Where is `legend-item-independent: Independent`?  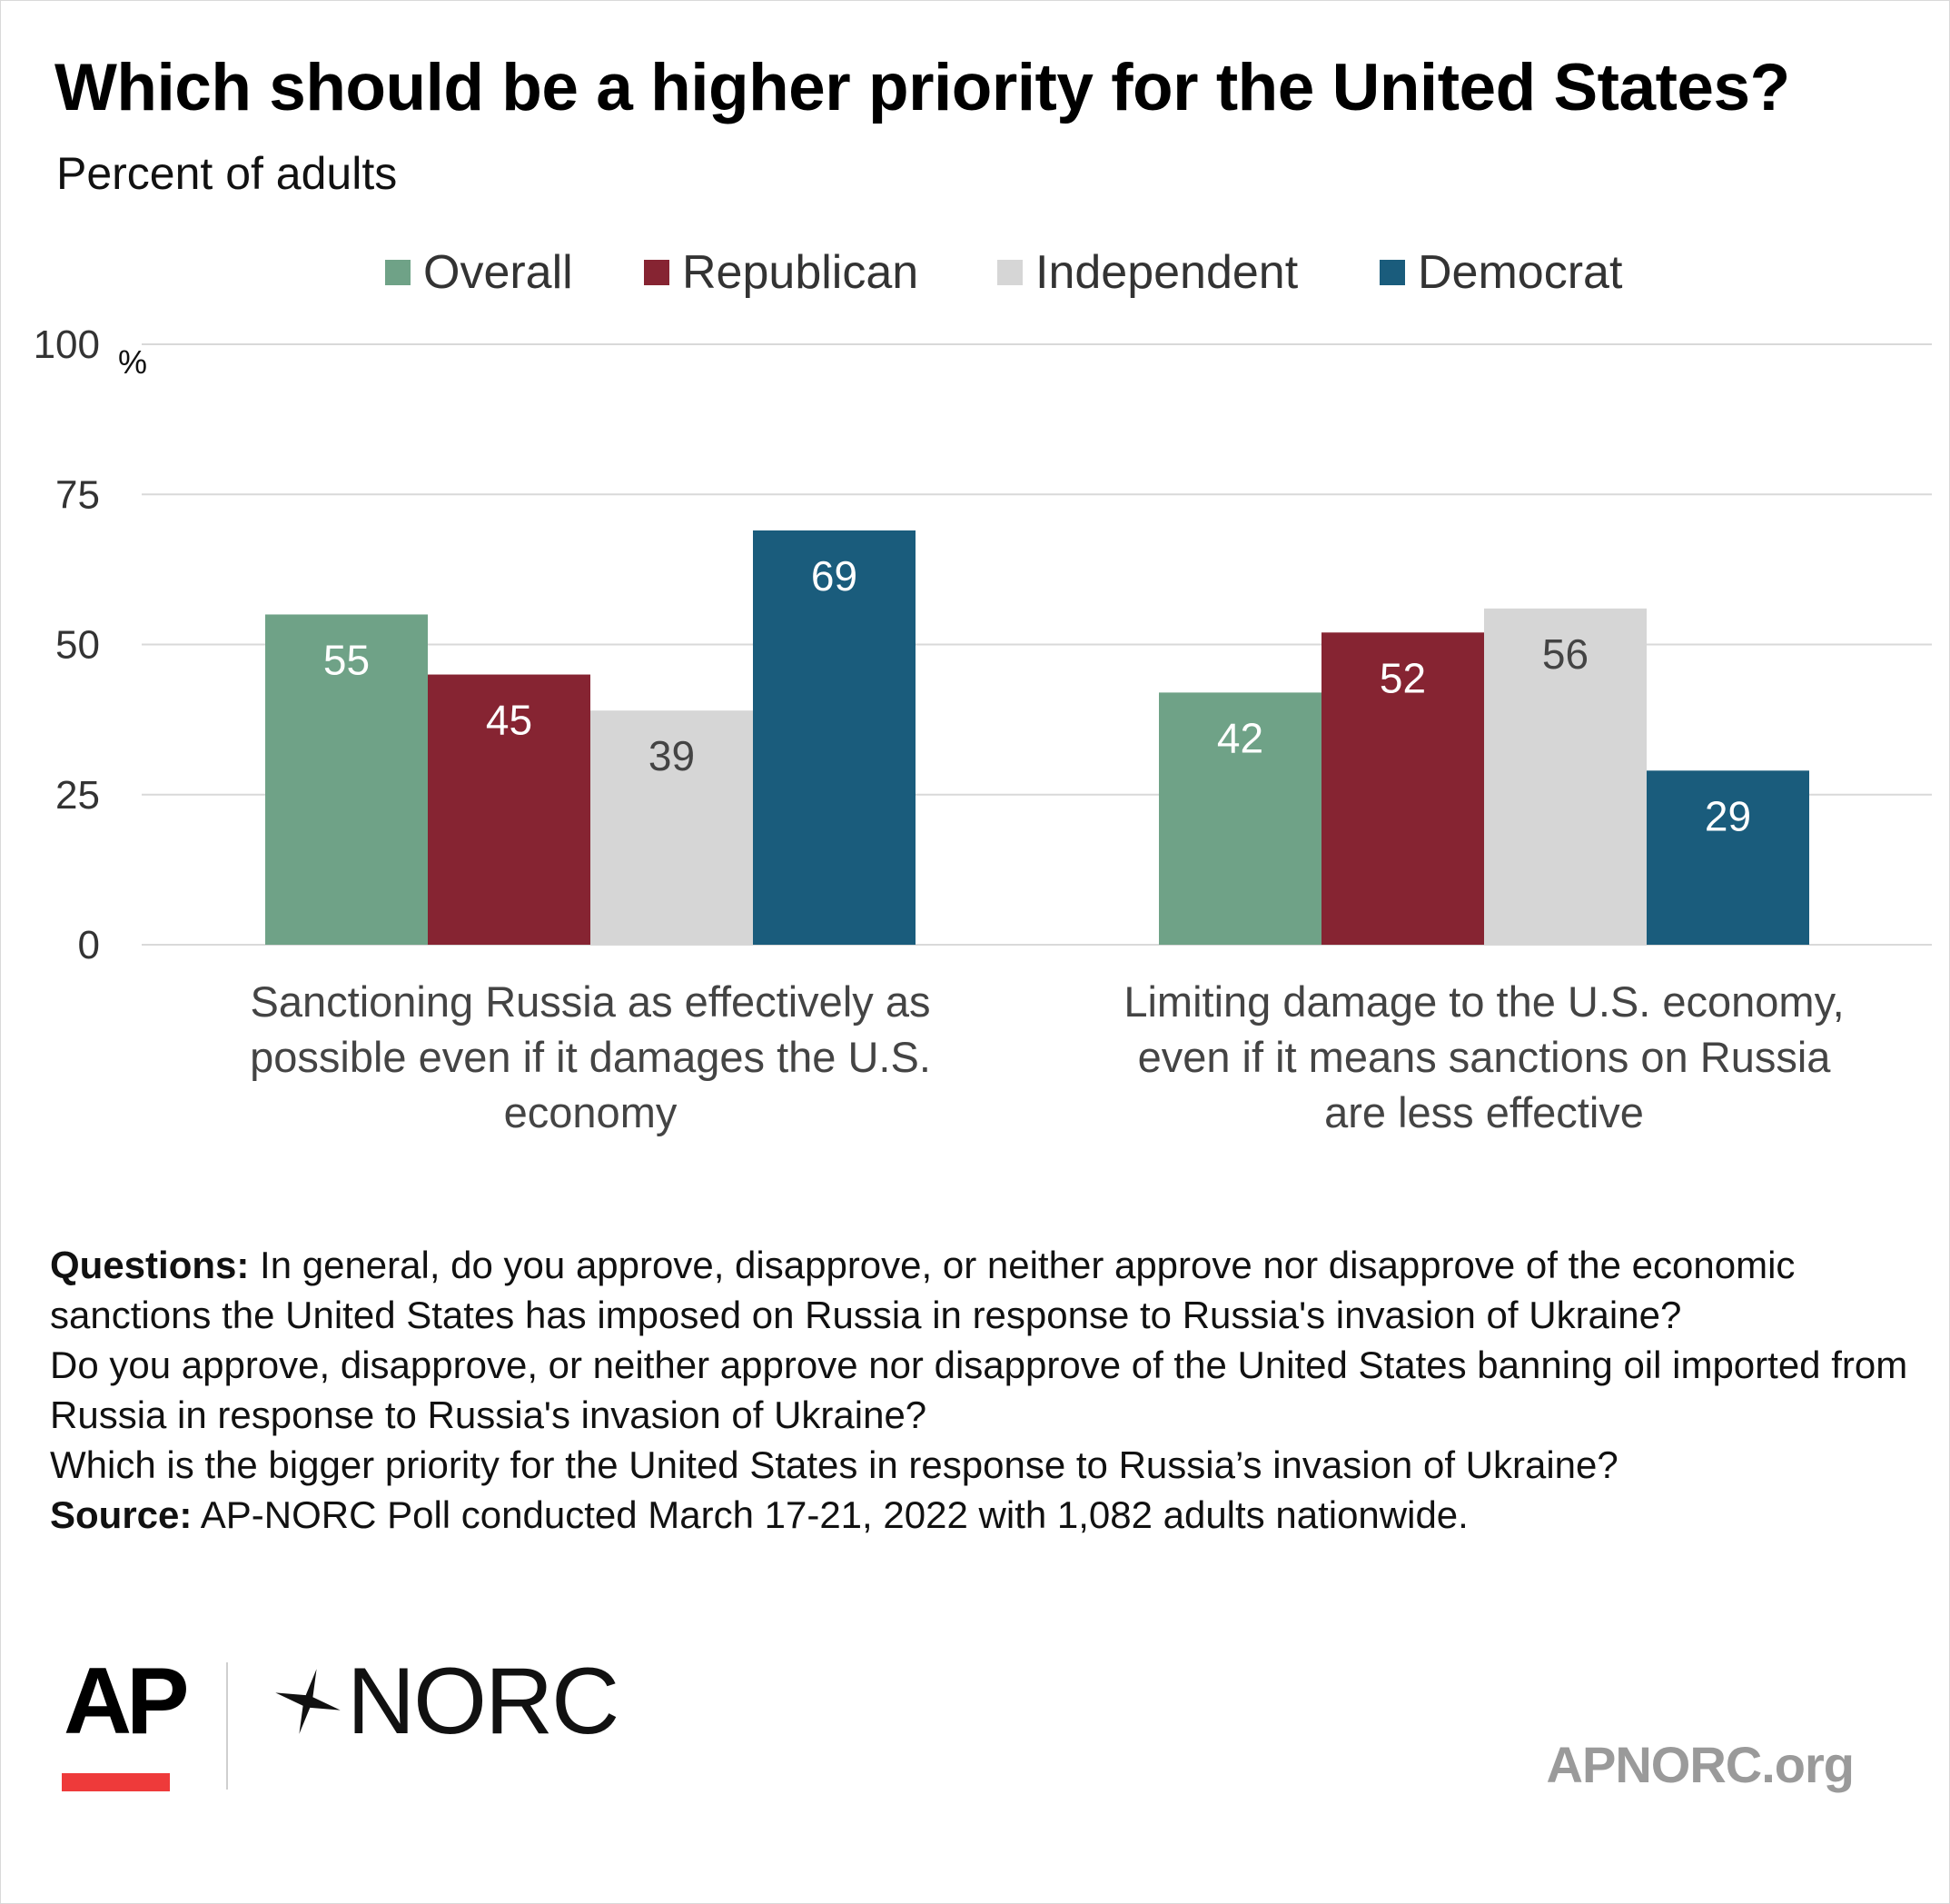
legend-item-independent: Independent is located at coordinates (1147, 273).